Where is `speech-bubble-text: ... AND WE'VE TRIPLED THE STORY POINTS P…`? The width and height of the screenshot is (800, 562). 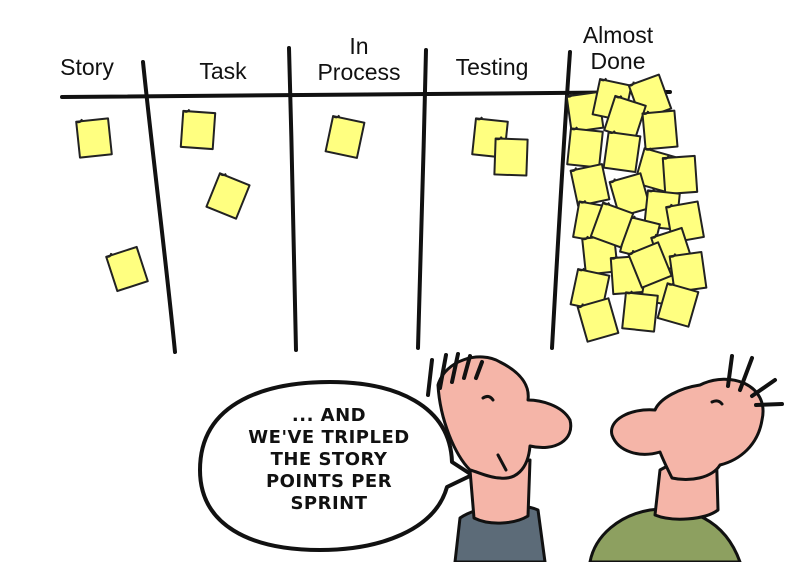
speech-bubble-text: ... AND WE'VE TRIPLED THE STORY POINTS P… is located at coordinates (329, 460).